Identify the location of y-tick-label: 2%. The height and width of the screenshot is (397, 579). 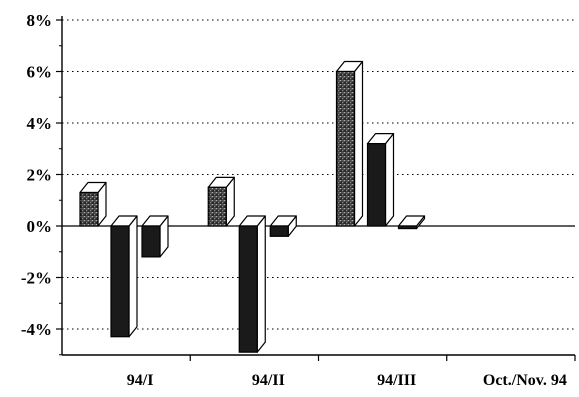
(40, 175).